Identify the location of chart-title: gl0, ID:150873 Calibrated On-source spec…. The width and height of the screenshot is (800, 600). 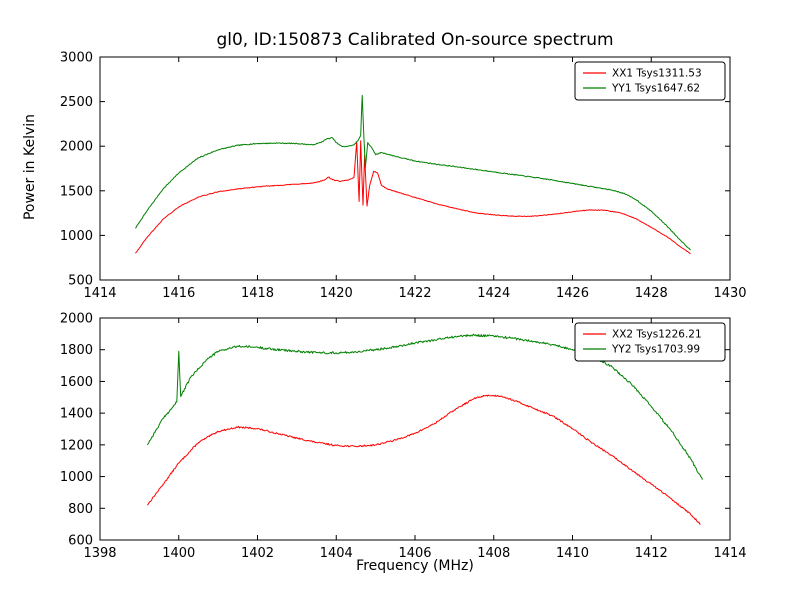
(415, 40).